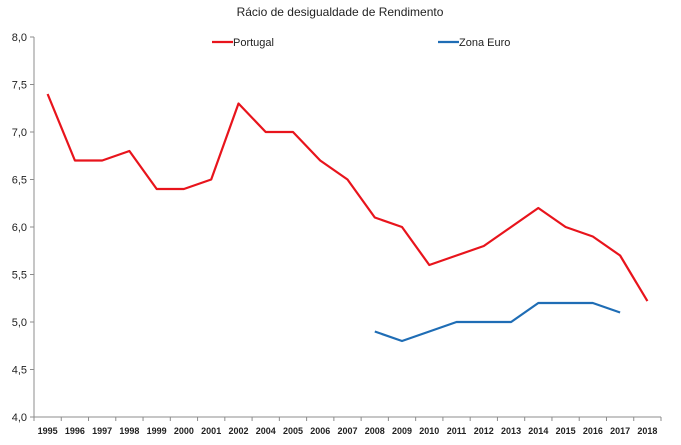 Image resolution: width=681 pixels, height=445 pixels. I want to click on x-tick-label: 2012, so click(484, 431).